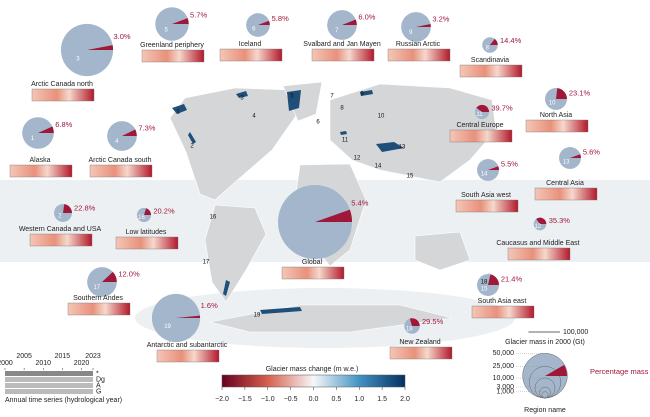  Describe the element at coordinates (43, 363) in the screenshot. I see `strip-tick-label: 2010` at that location.